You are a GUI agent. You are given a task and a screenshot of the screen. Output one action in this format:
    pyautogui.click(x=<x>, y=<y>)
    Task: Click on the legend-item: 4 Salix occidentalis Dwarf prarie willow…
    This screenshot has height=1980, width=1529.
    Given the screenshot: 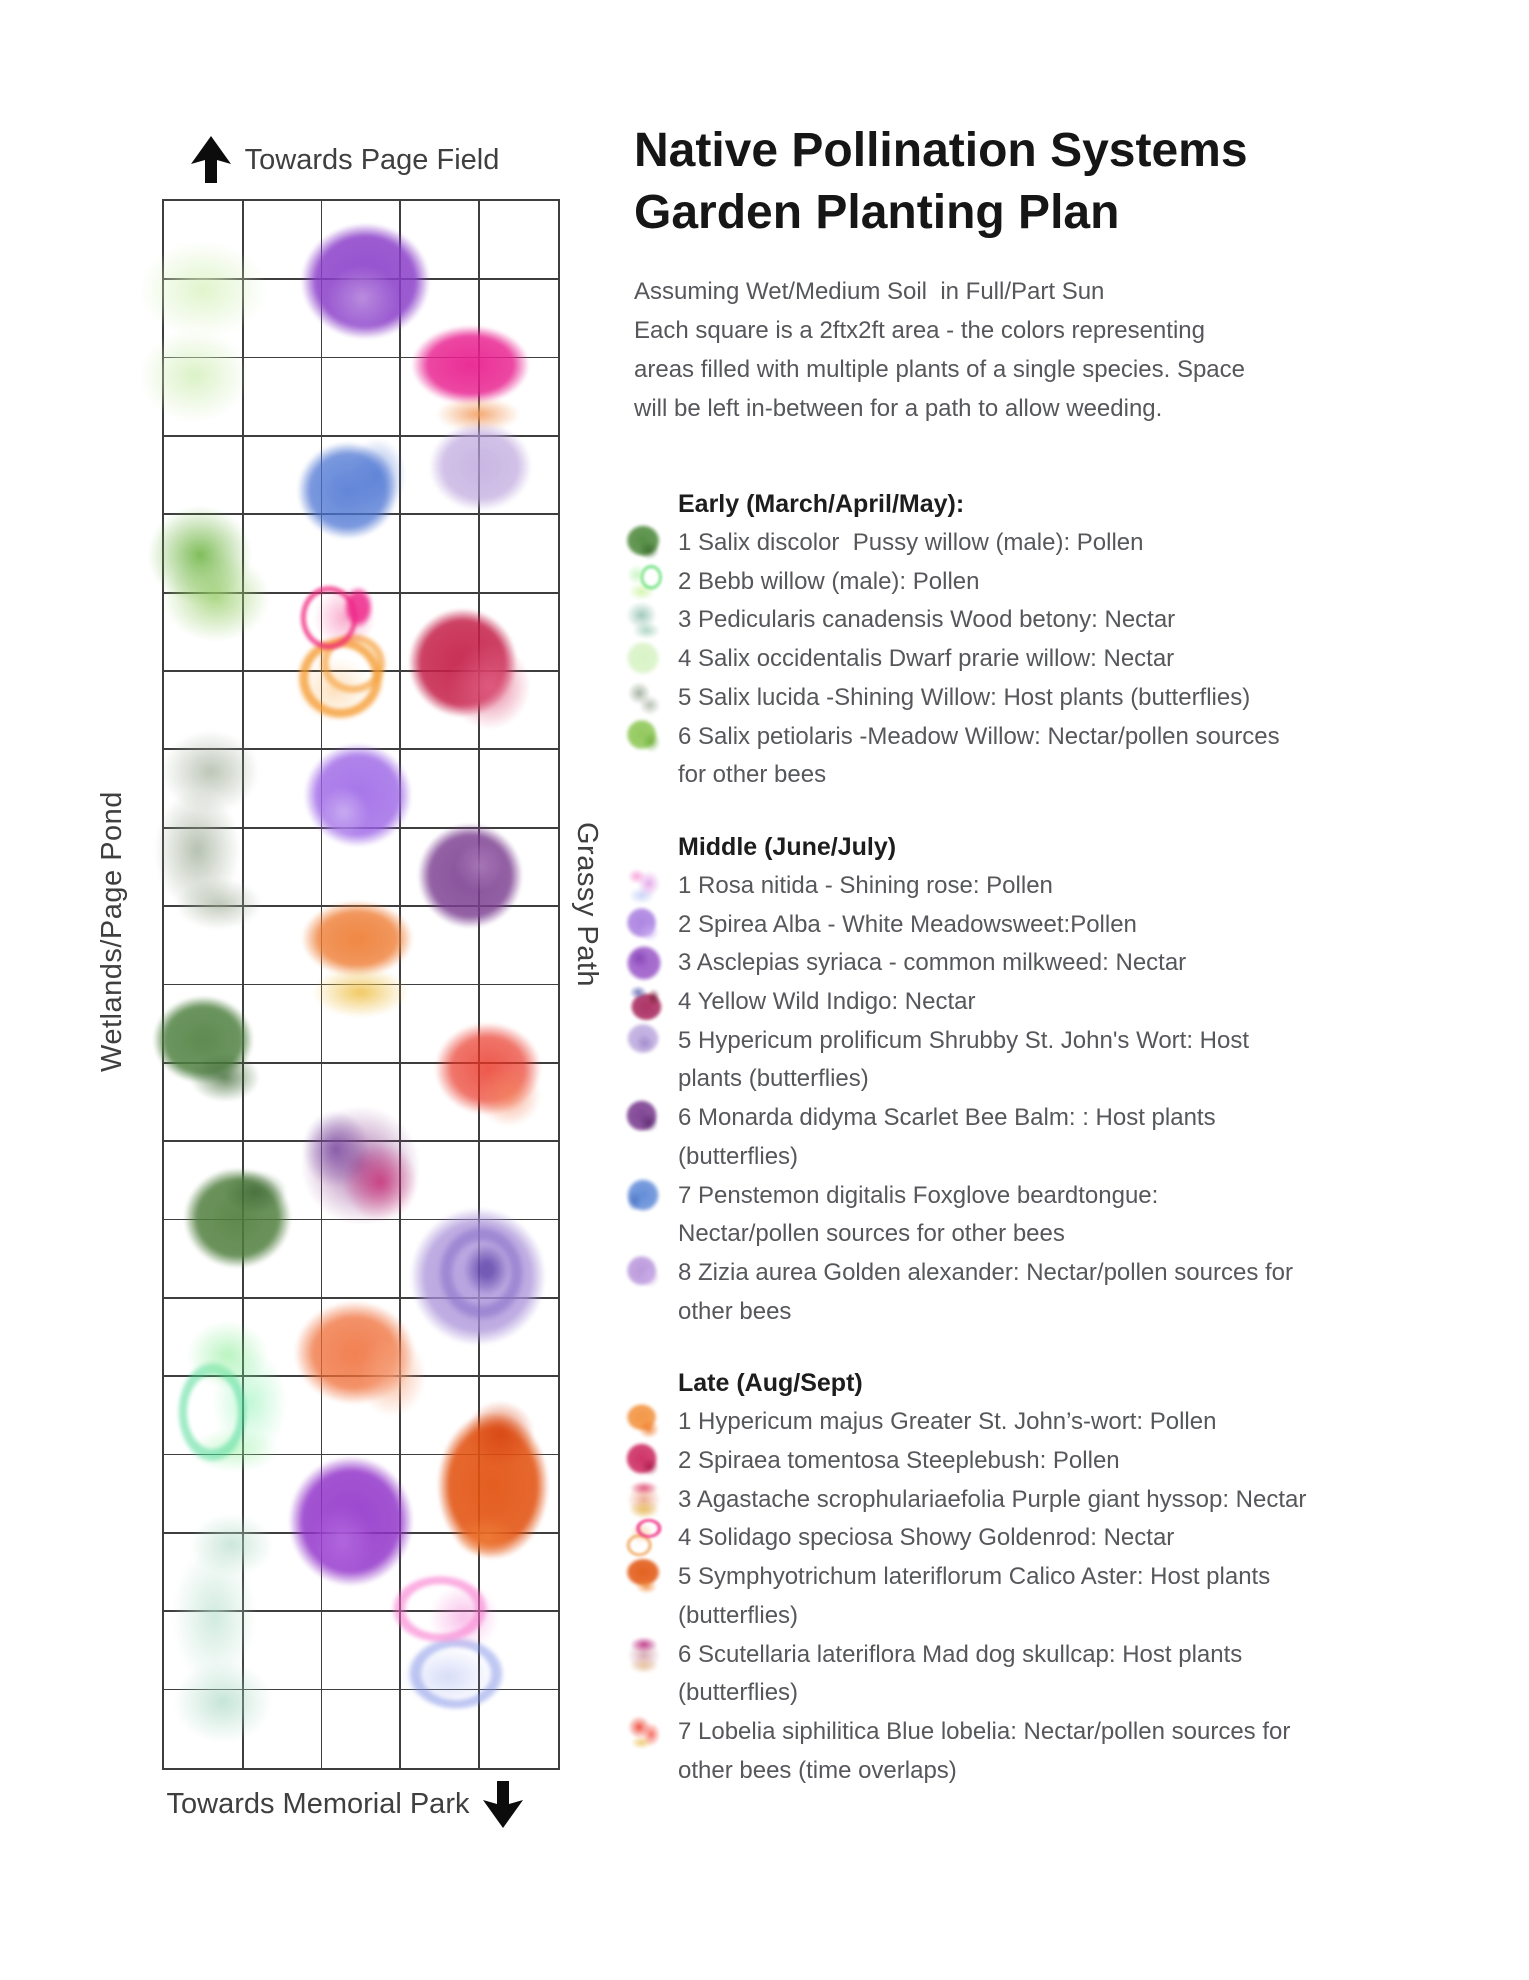 What is the action you would take?
    pyautogui.click(x=1067, y=659)
    